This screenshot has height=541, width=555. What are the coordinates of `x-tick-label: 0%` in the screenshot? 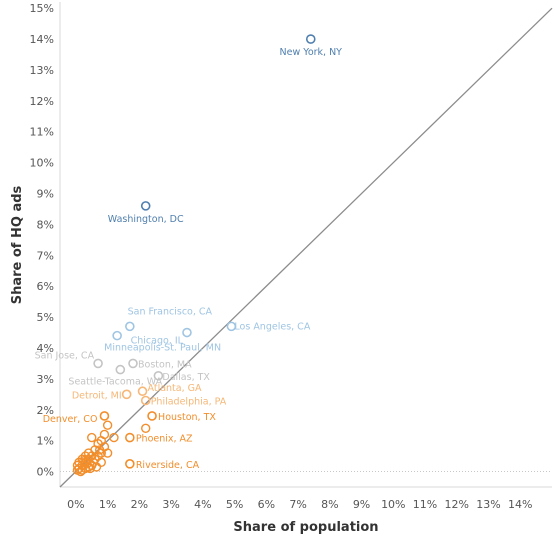 It's located at (75, 504).